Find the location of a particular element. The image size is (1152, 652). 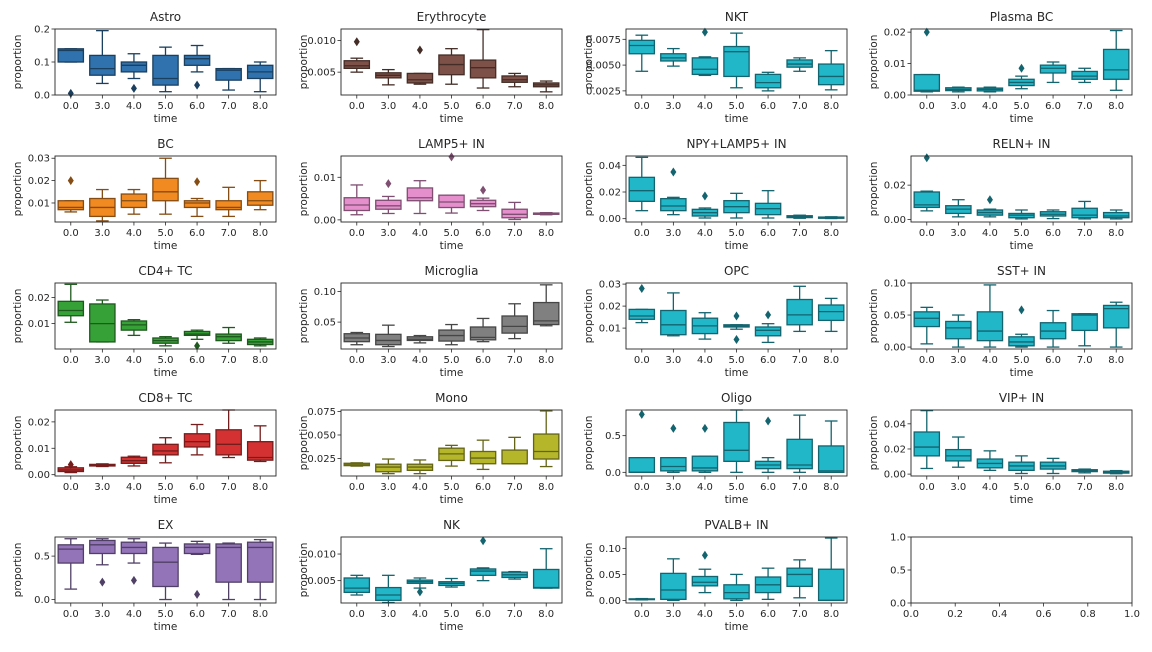

subplot-title: Erythrocyte is located at coordinates (452, 17).